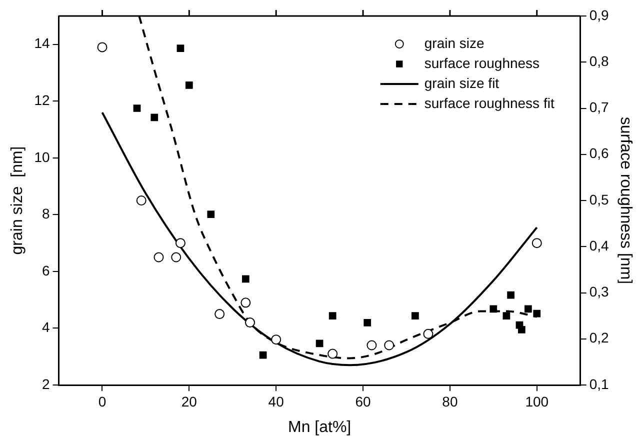 The height and width of the screenshot is (443, 643). I want to click on y2-tick-label: 0,7, so click(599, 107).